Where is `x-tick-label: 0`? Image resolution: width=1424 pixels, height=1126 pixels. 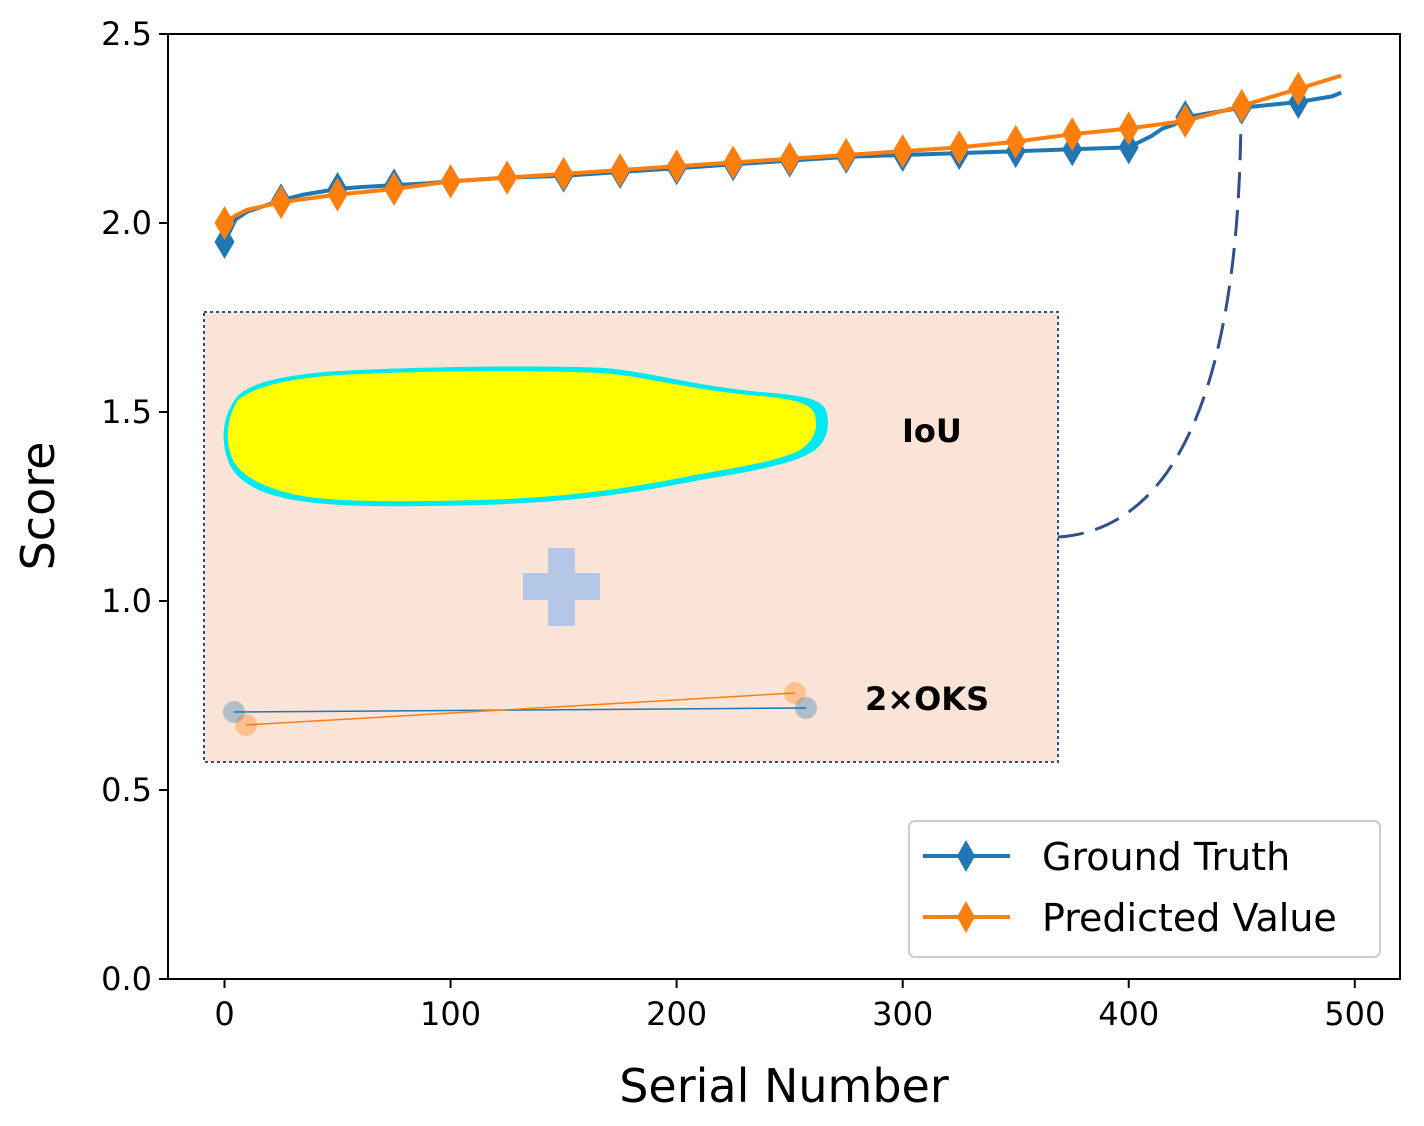
x-tick-label: 0 is located at coordinates (224, 1014).